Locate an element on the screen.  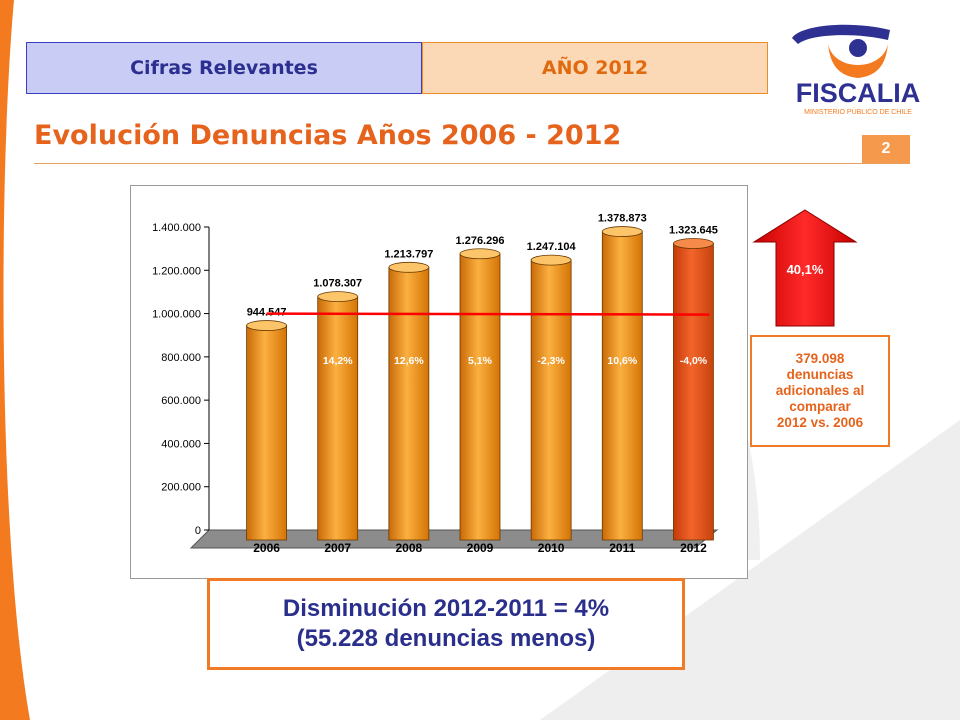
y-tick-label: 1.200.000 is located at coordinates (176, 271).